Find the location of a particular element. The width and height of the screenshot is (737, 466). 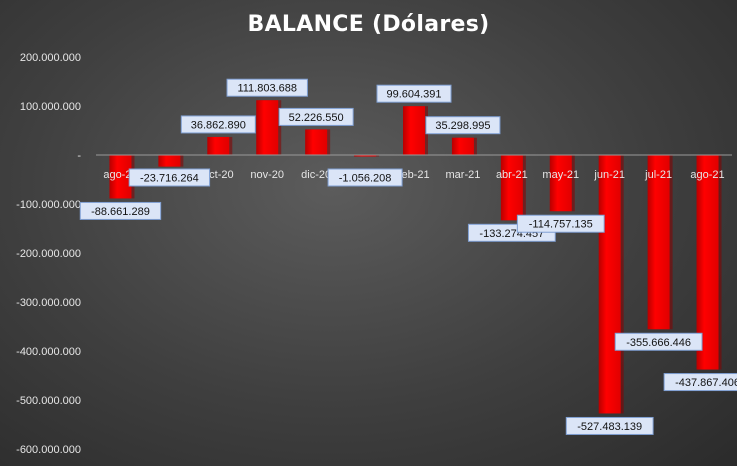

data-label-text: -23.716.264 is located at coordinates (169, 179).